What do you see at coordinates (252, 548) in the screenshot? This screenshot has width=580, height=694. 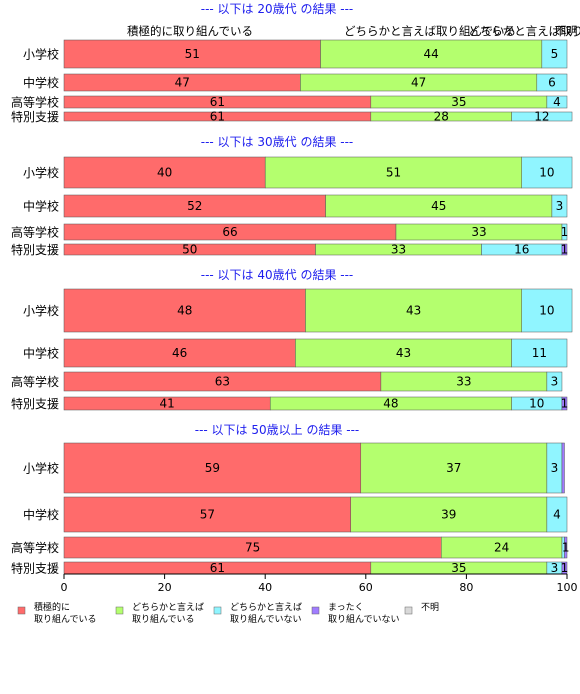 I see `data-label: 75` at bounding box center [252, 548].